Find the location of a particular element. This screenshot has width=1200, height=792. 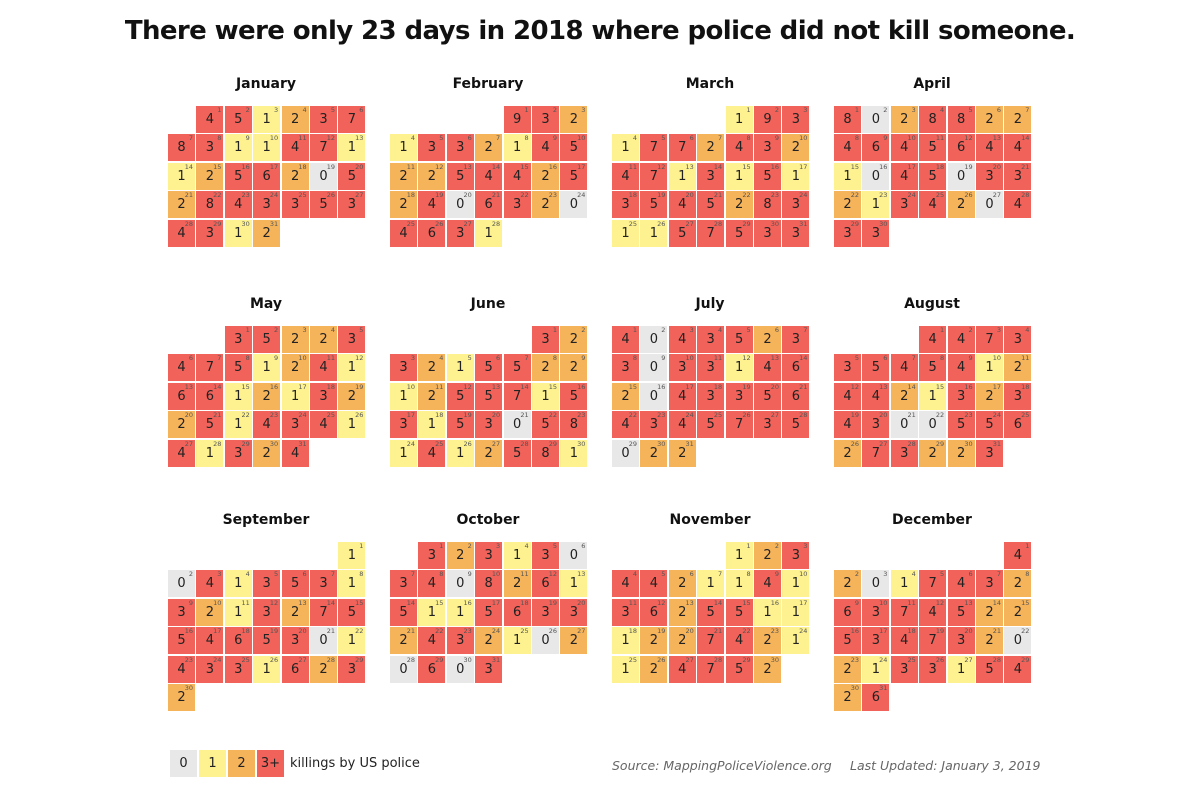

day-number: 31 is located at coordinates (996, 443).